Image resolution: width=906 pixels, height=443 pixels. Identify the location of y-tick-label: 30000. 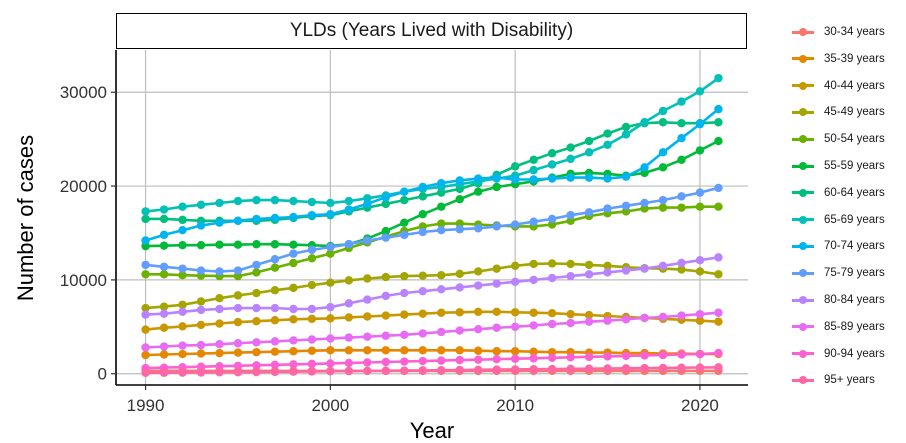
(83, 92).